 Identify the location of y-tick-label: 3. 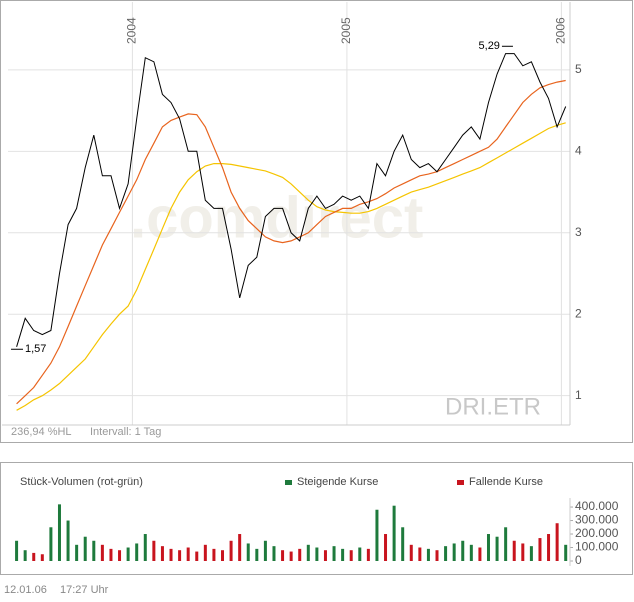
(578, 232).